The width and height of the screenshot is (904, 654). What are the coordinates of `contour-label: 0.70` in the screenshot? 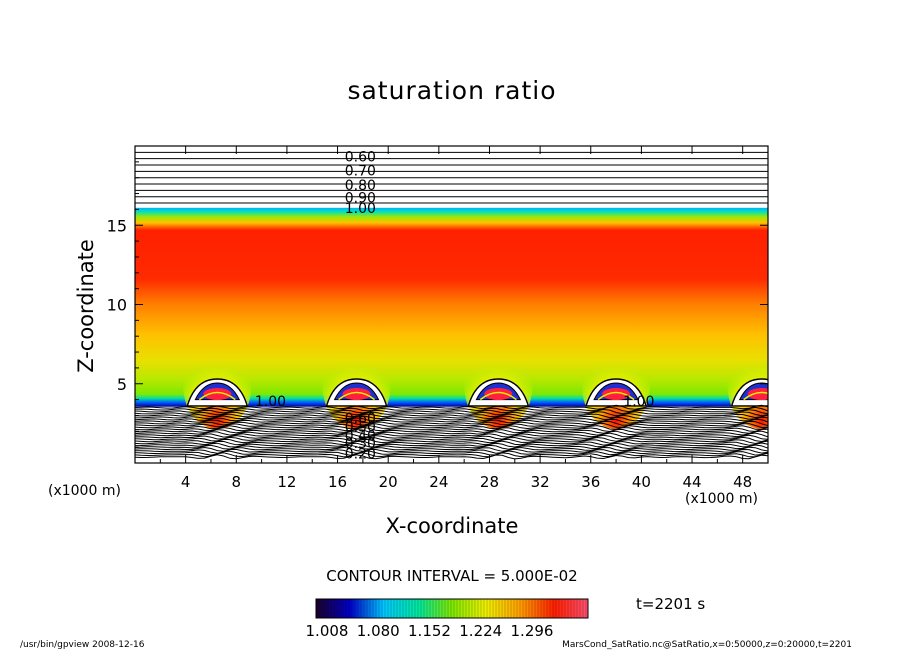 It's located at (360, 172).